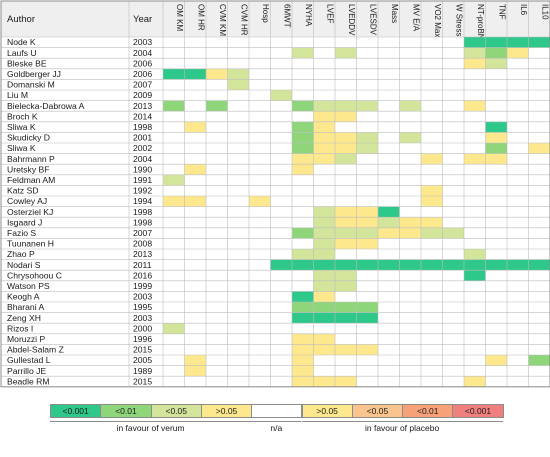  I want to click on row-year: 2003, so click(142, 318).